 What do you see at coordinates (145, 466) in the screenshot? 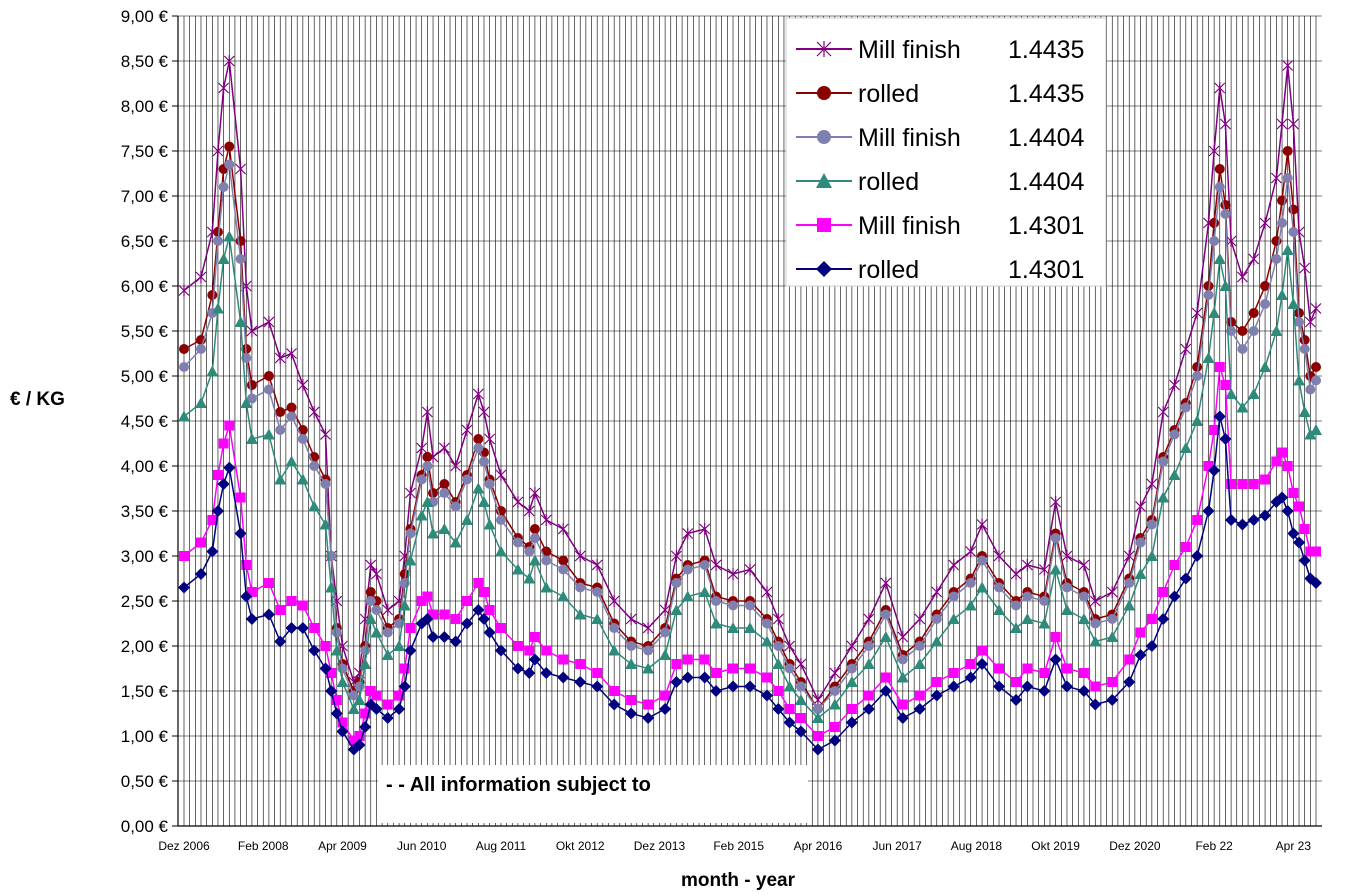
I see `y-tick-label: 4,00 €` at bounding box center [145, 466].